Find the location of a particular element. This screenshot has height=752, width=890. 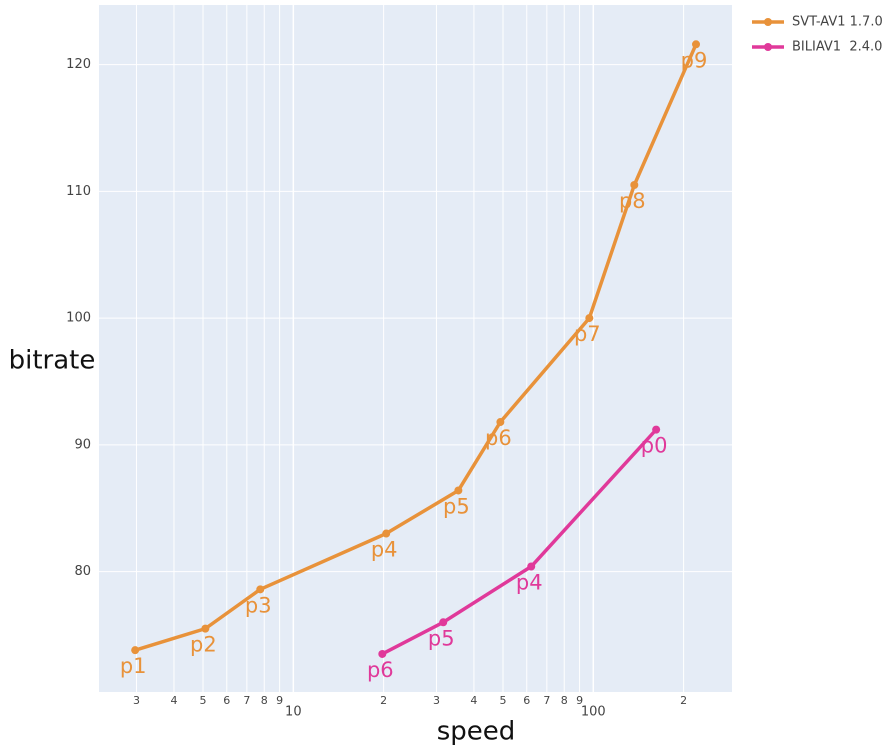

data-label: p1 is located at coordinates (133, 666).